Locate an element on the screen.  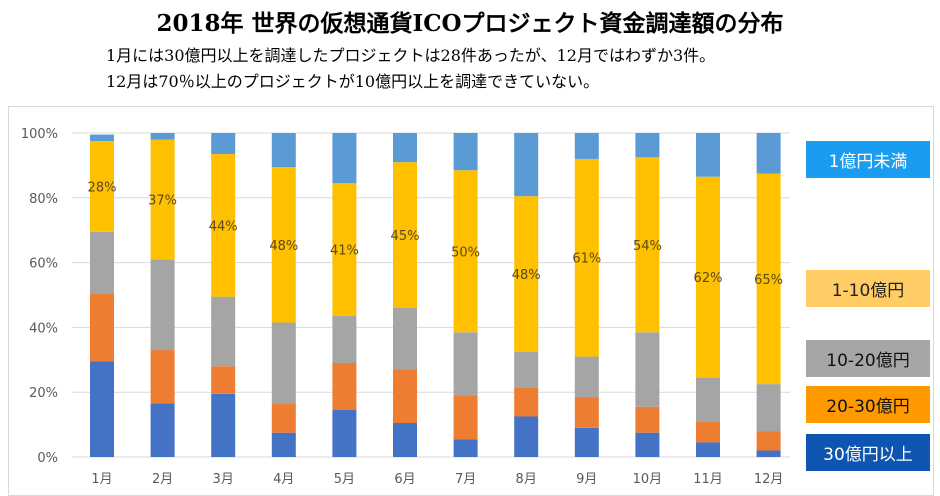
y-tick-label: 40% is located at coordinates (43, 328).